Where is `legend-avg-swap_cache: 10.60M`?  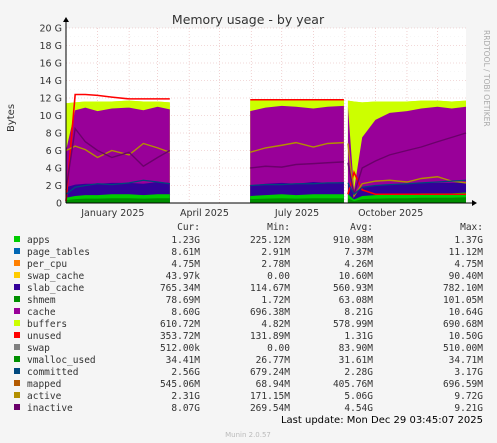 legend-avg-swap_cache: 10.60M is located at coordinates (356, 276).